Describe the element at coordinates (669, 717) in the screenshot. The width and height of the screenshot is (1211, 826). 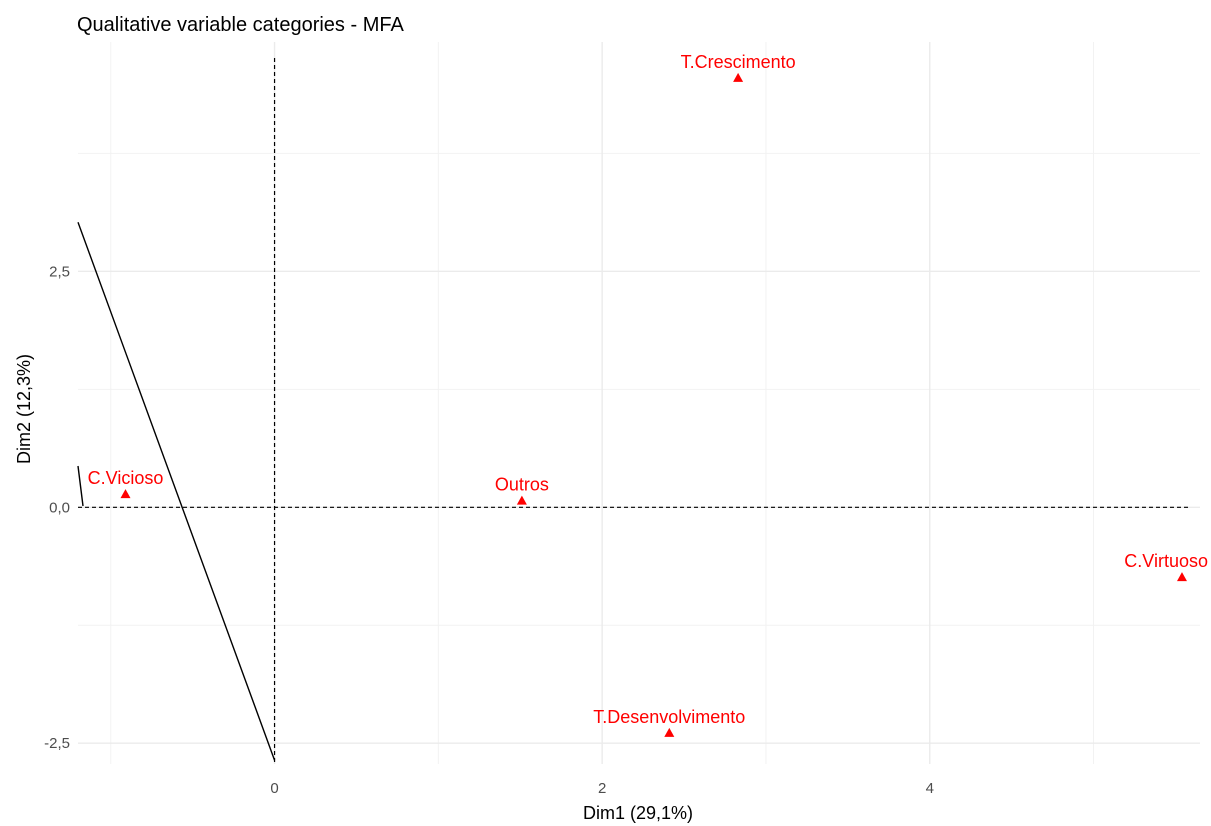
I see `point-label: T.Desenvolvimento` at that location.